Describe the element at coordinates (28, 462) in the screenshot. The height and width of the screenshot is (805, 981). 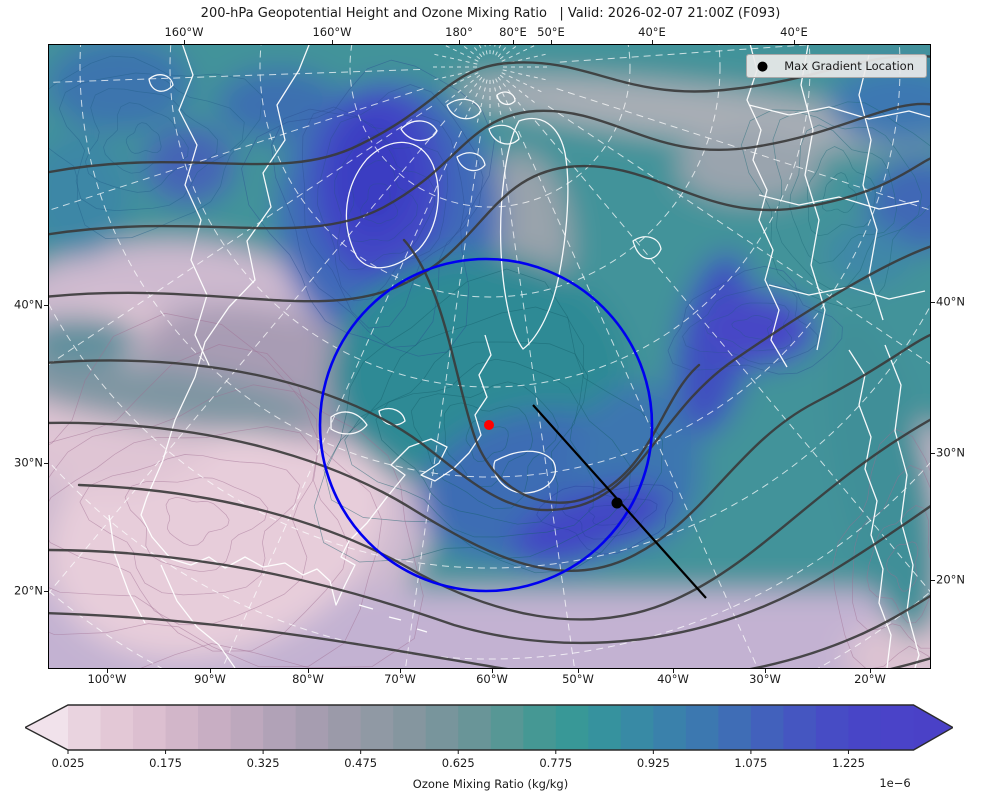
I see `left-axis-tick-label: 30°N` at that location.